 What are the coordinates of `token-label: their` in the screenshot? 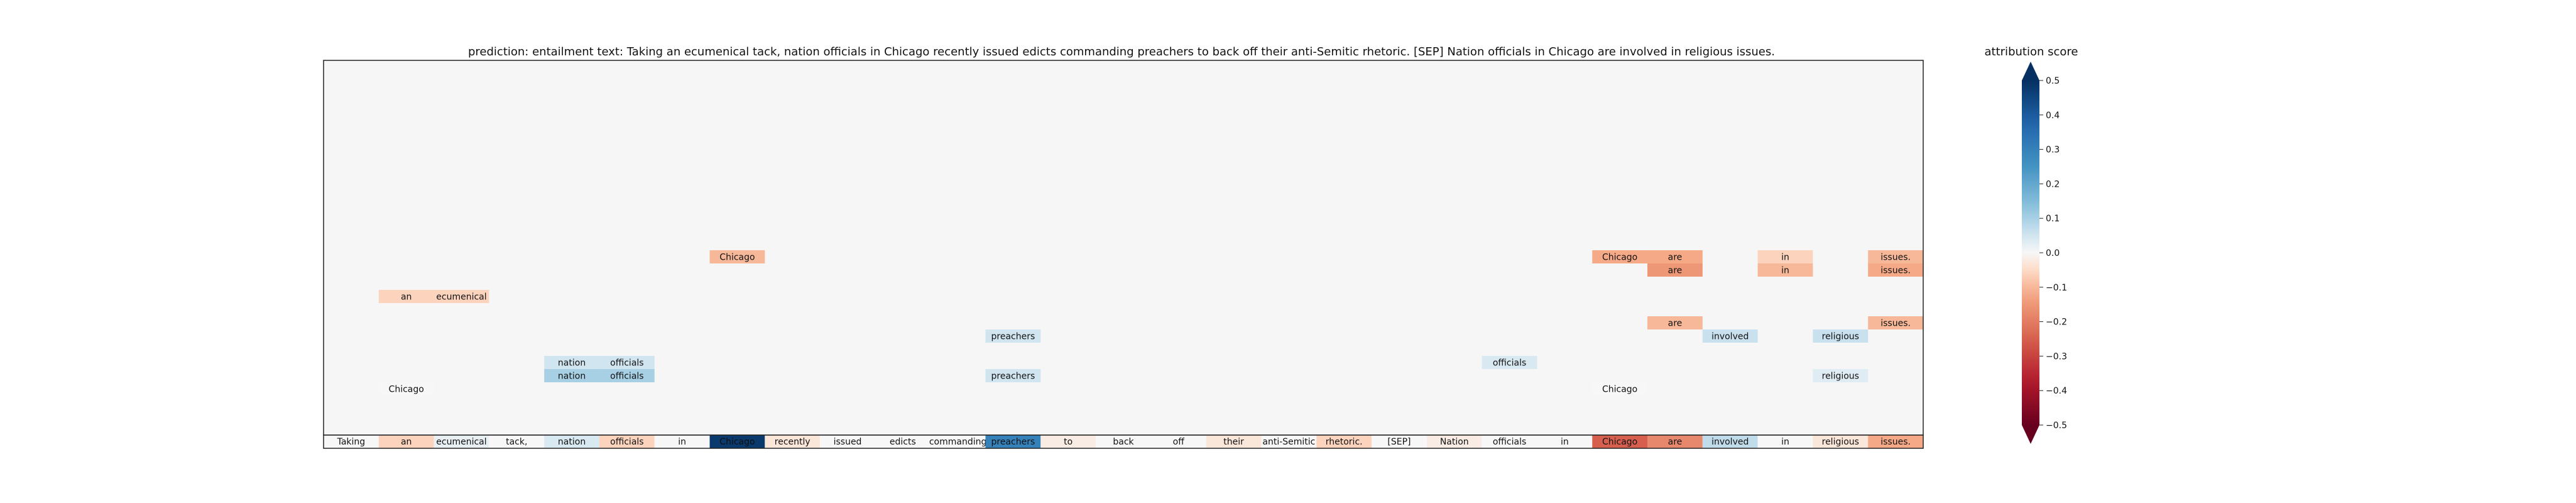 It's located at (1233, 442).